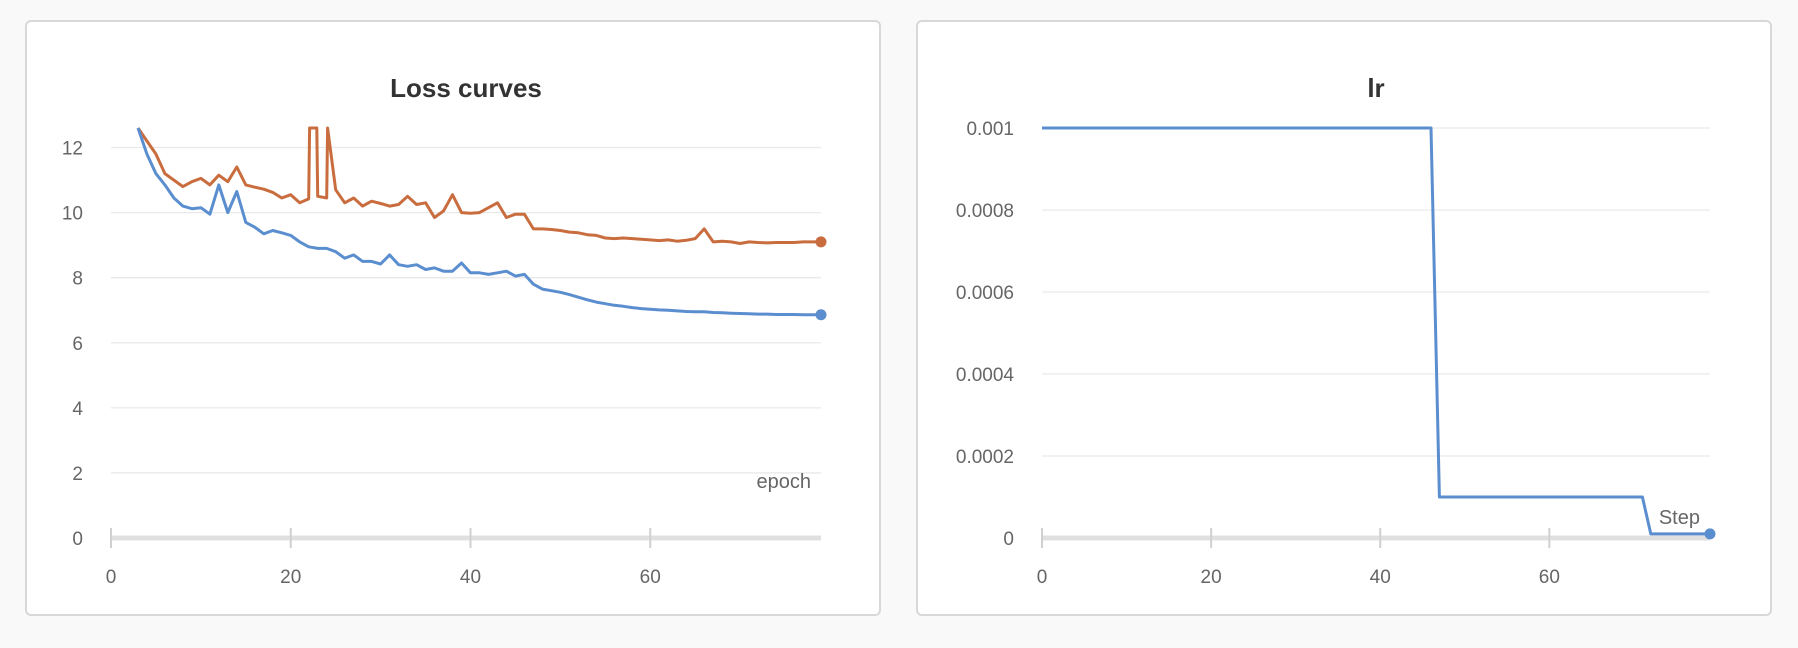 Image resolution: width=1798 pixels, height=648 pixels. What do you see at coordinates (72, 149) in the screenshot?
I see `y-tick-label: 12` at bounding box center [72, 149].